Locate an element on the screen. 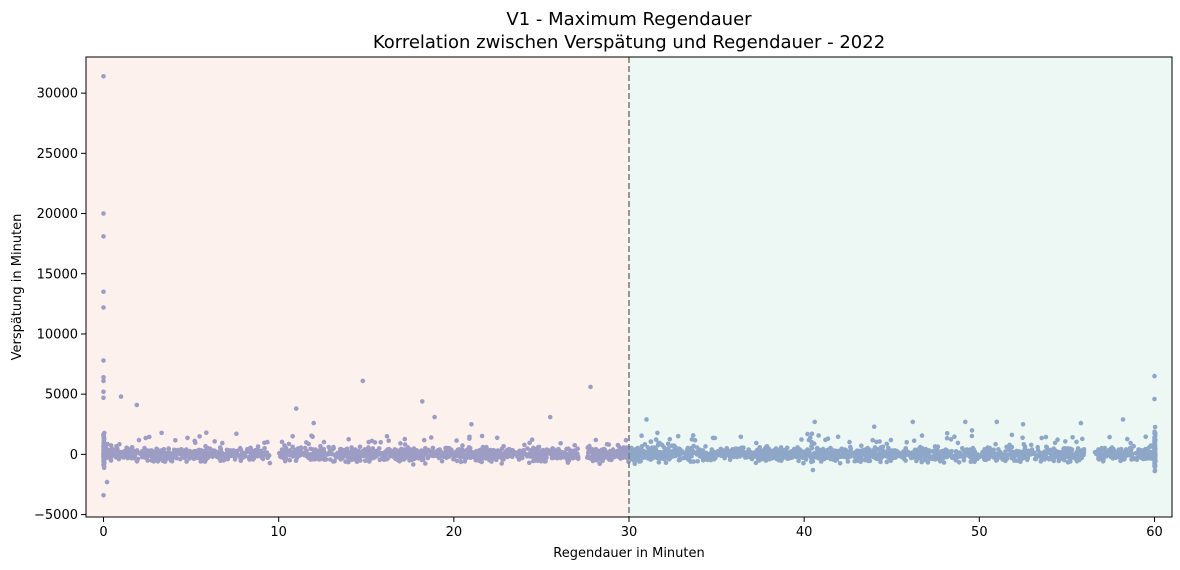 The width and height of the screenshot is (1180, 570). x-axis-ticks: 0 10 20 30 40 50 60 is located at coordinates (631, 528).